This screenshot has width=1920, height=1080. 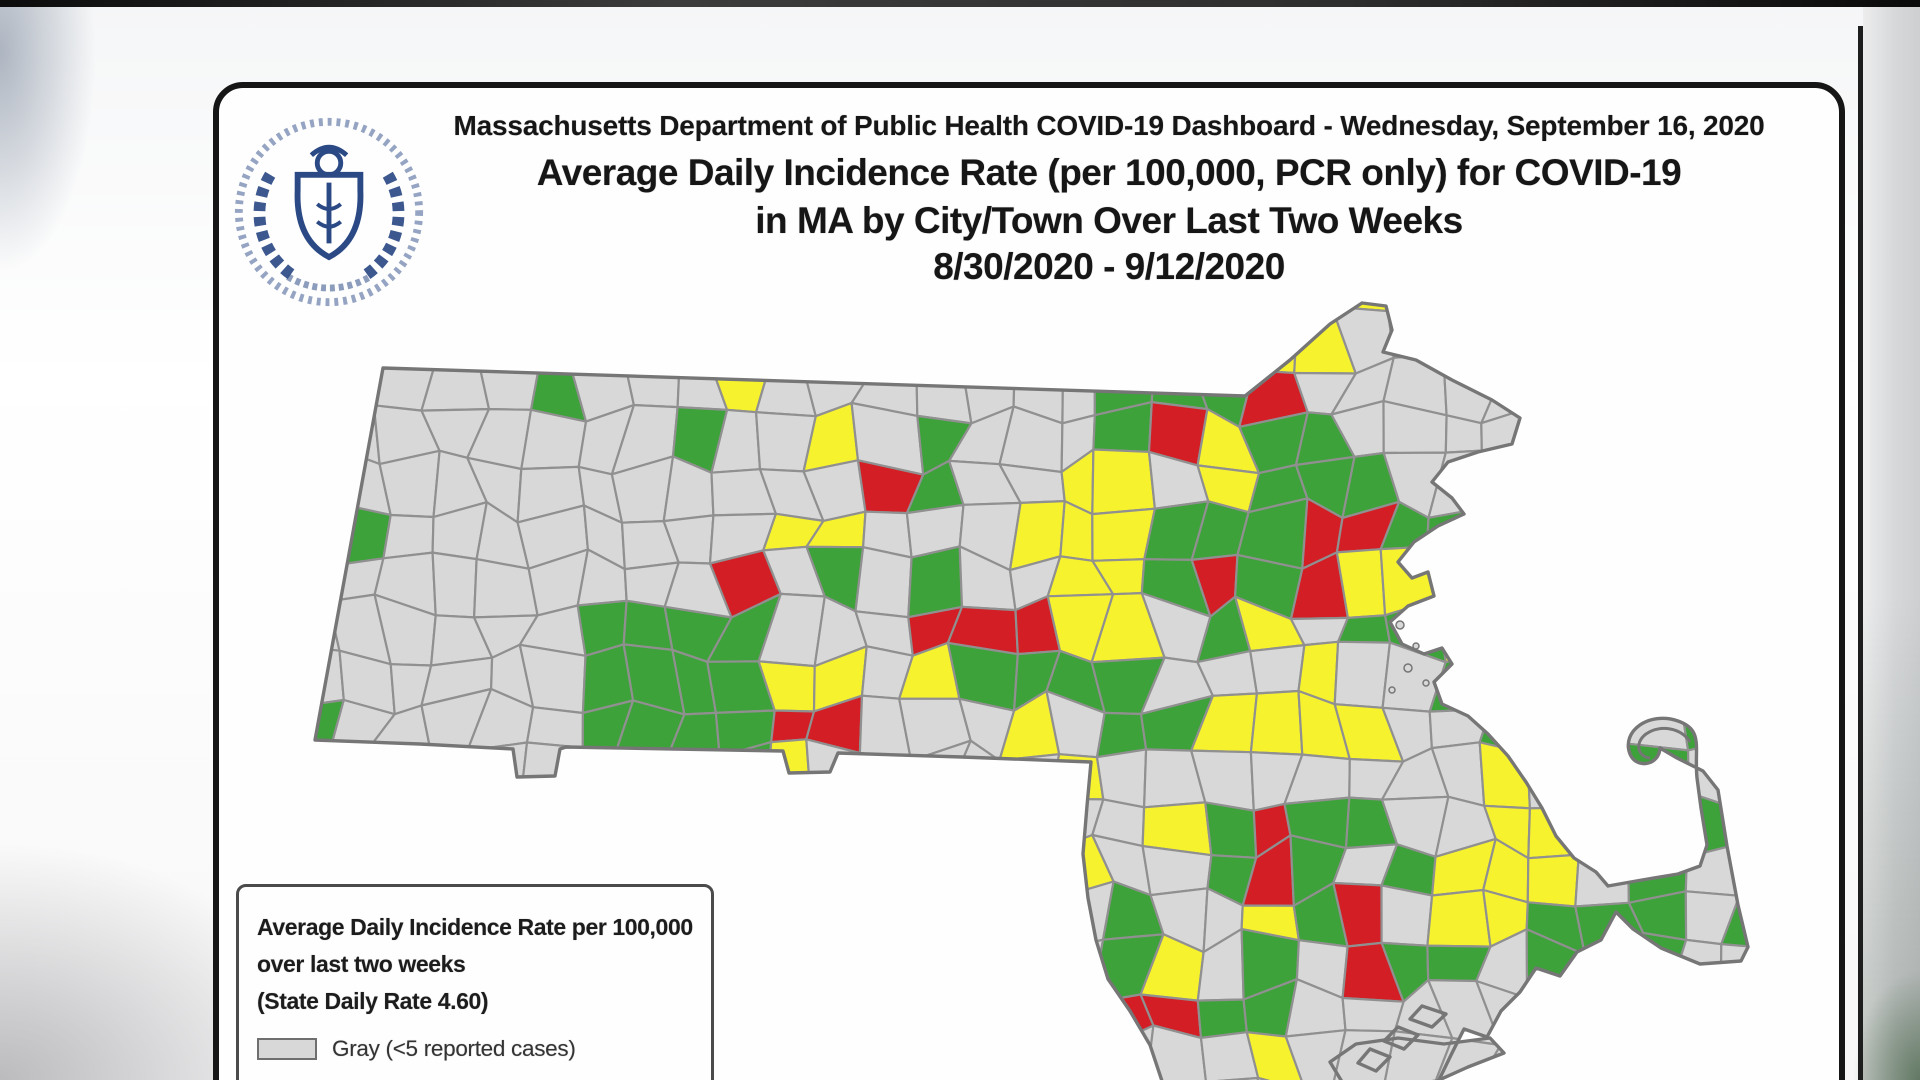 I want to click on legend-item-gray: Gray (<5 reported cases), so click(x=476, y=1049).